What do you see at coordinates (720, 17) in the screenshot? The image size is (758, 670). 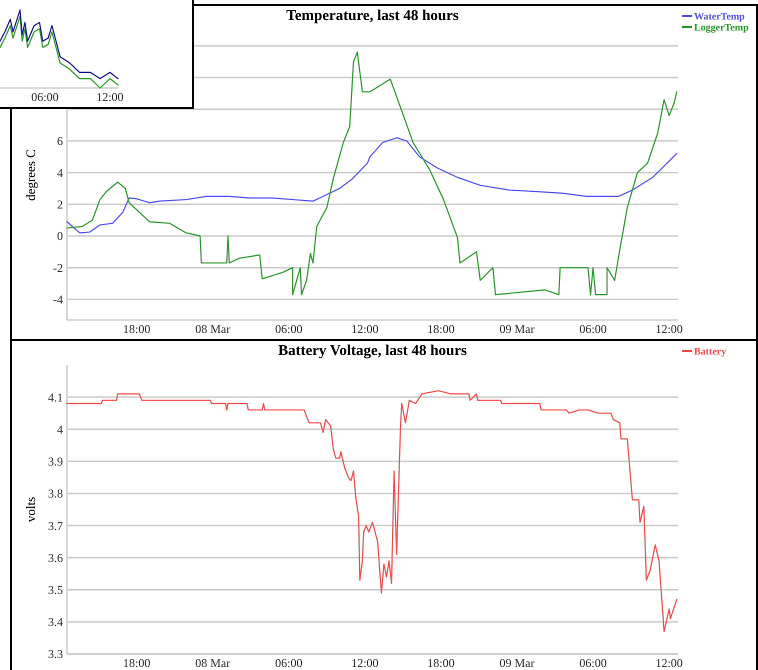 I see `legend-label: WaterTemp` at bounding box center [720, 17].